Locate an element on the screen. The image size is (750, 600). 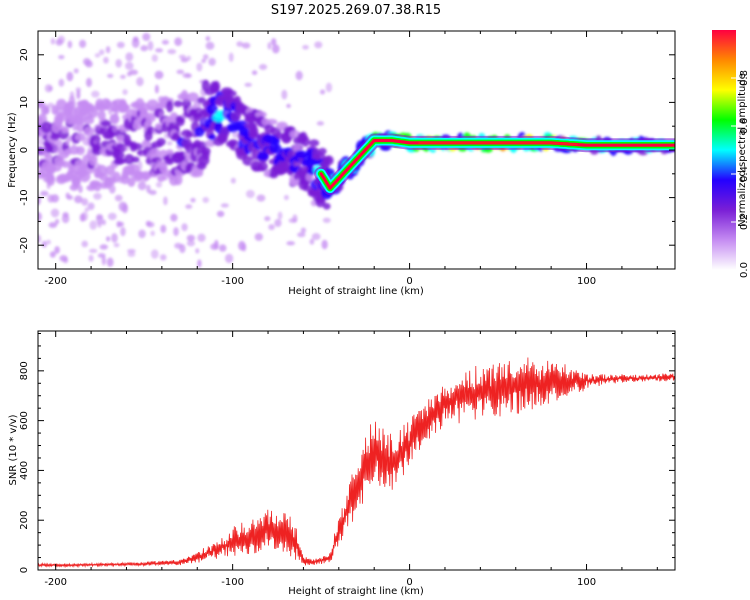
x-tick-label: 0 is located at coordinates (409, 281).